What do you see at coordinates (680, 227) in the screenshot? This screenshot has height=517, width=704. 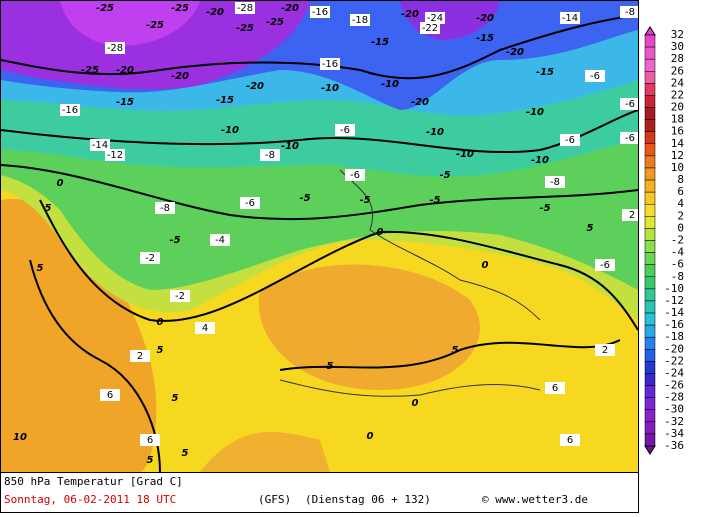 I see `colorbar-label: 0` at bounding box center [680, 227].